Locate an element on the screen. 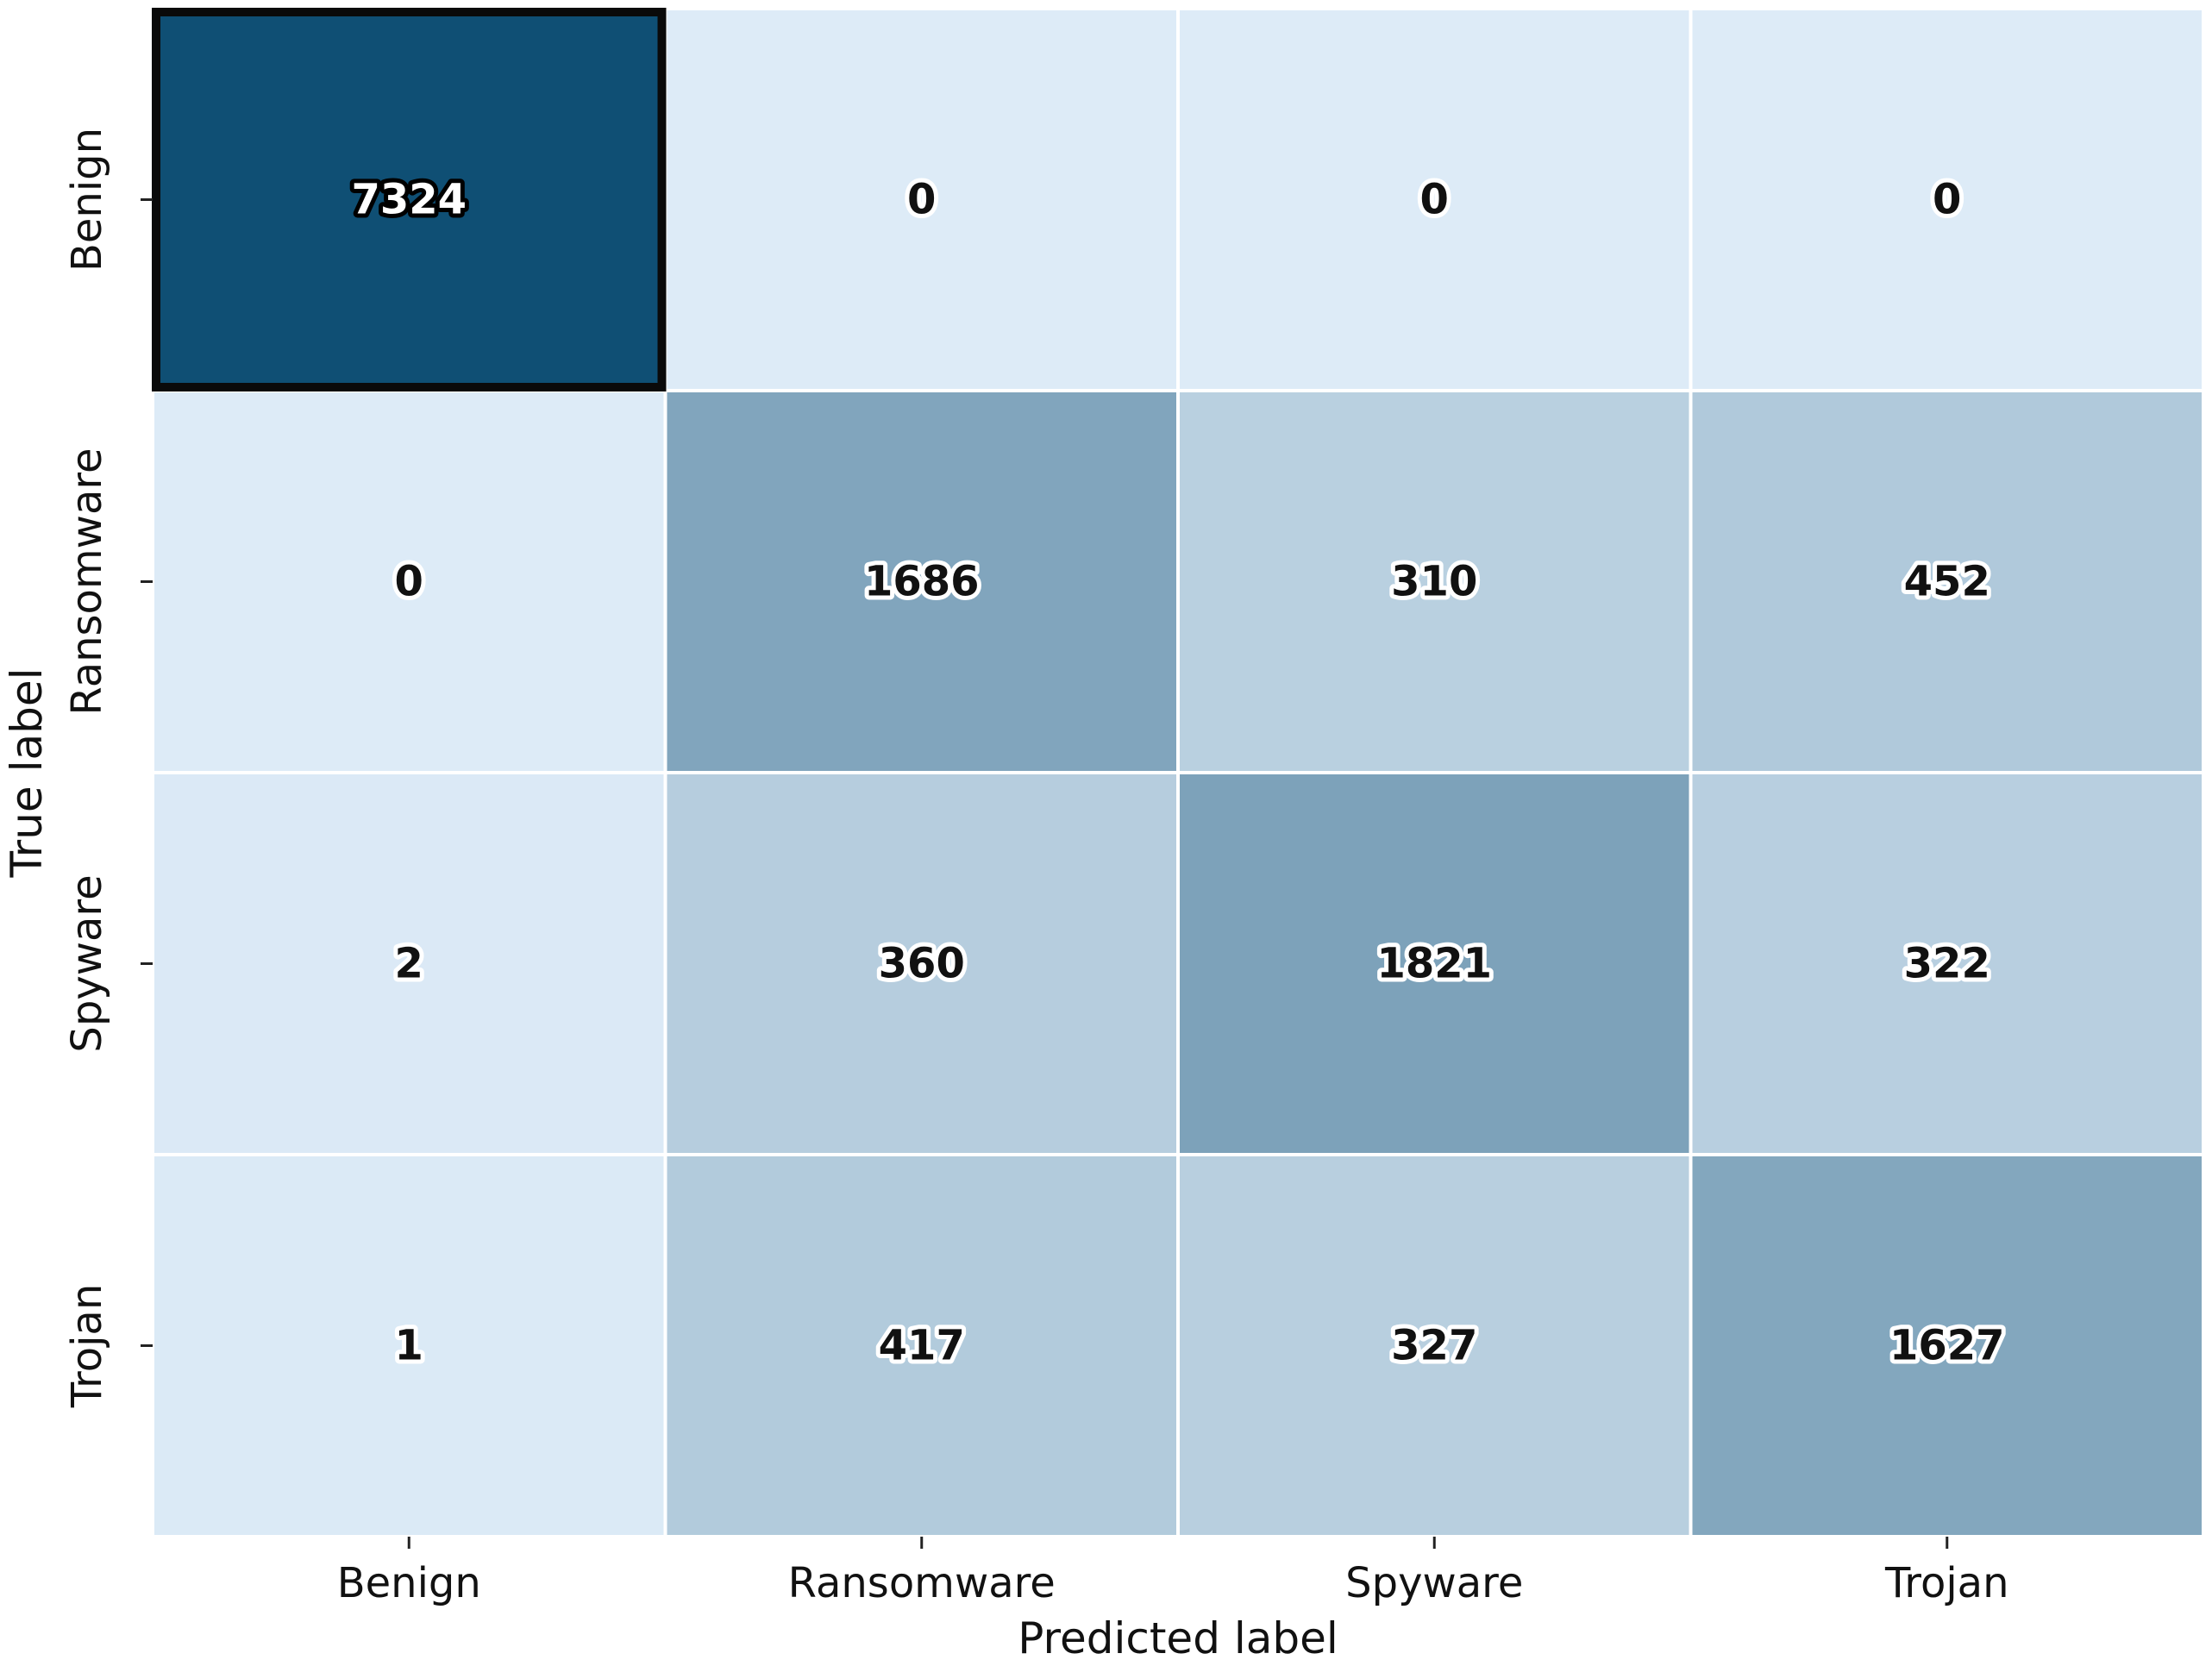 The height and width of the screenshot is (1666, 2212). cell-value-label: 1 is located at coordinates (409, 1346).